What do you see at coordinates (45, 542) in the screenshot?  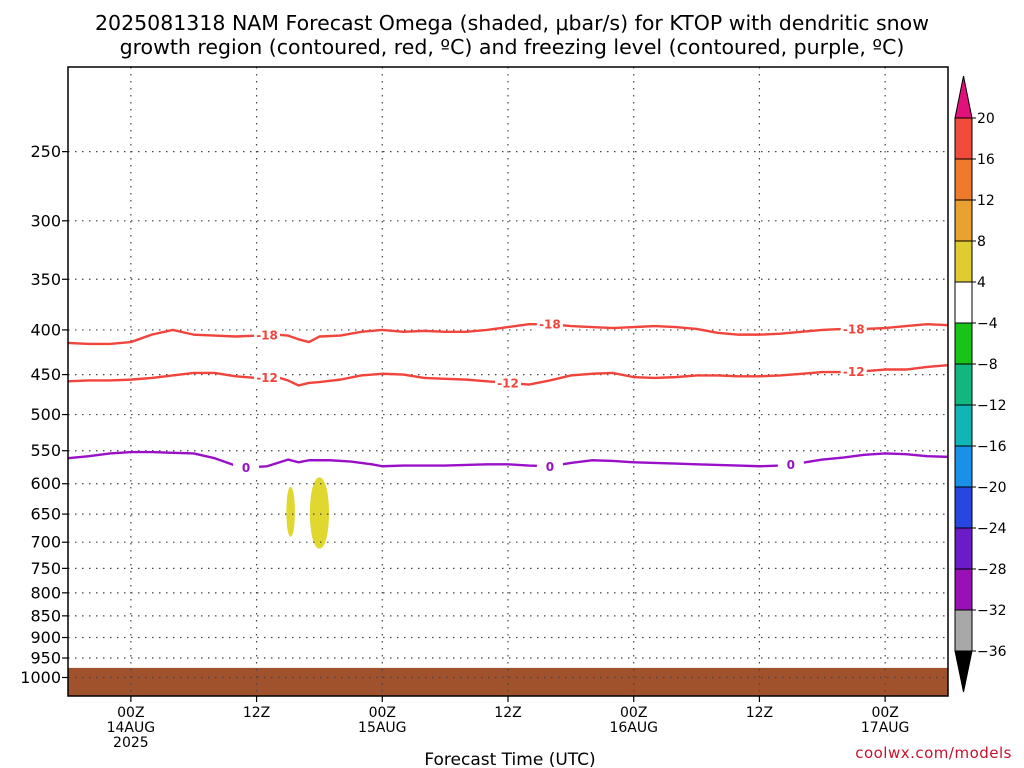 I see `y-tick-label: 700` at bounding box center [45, 542].